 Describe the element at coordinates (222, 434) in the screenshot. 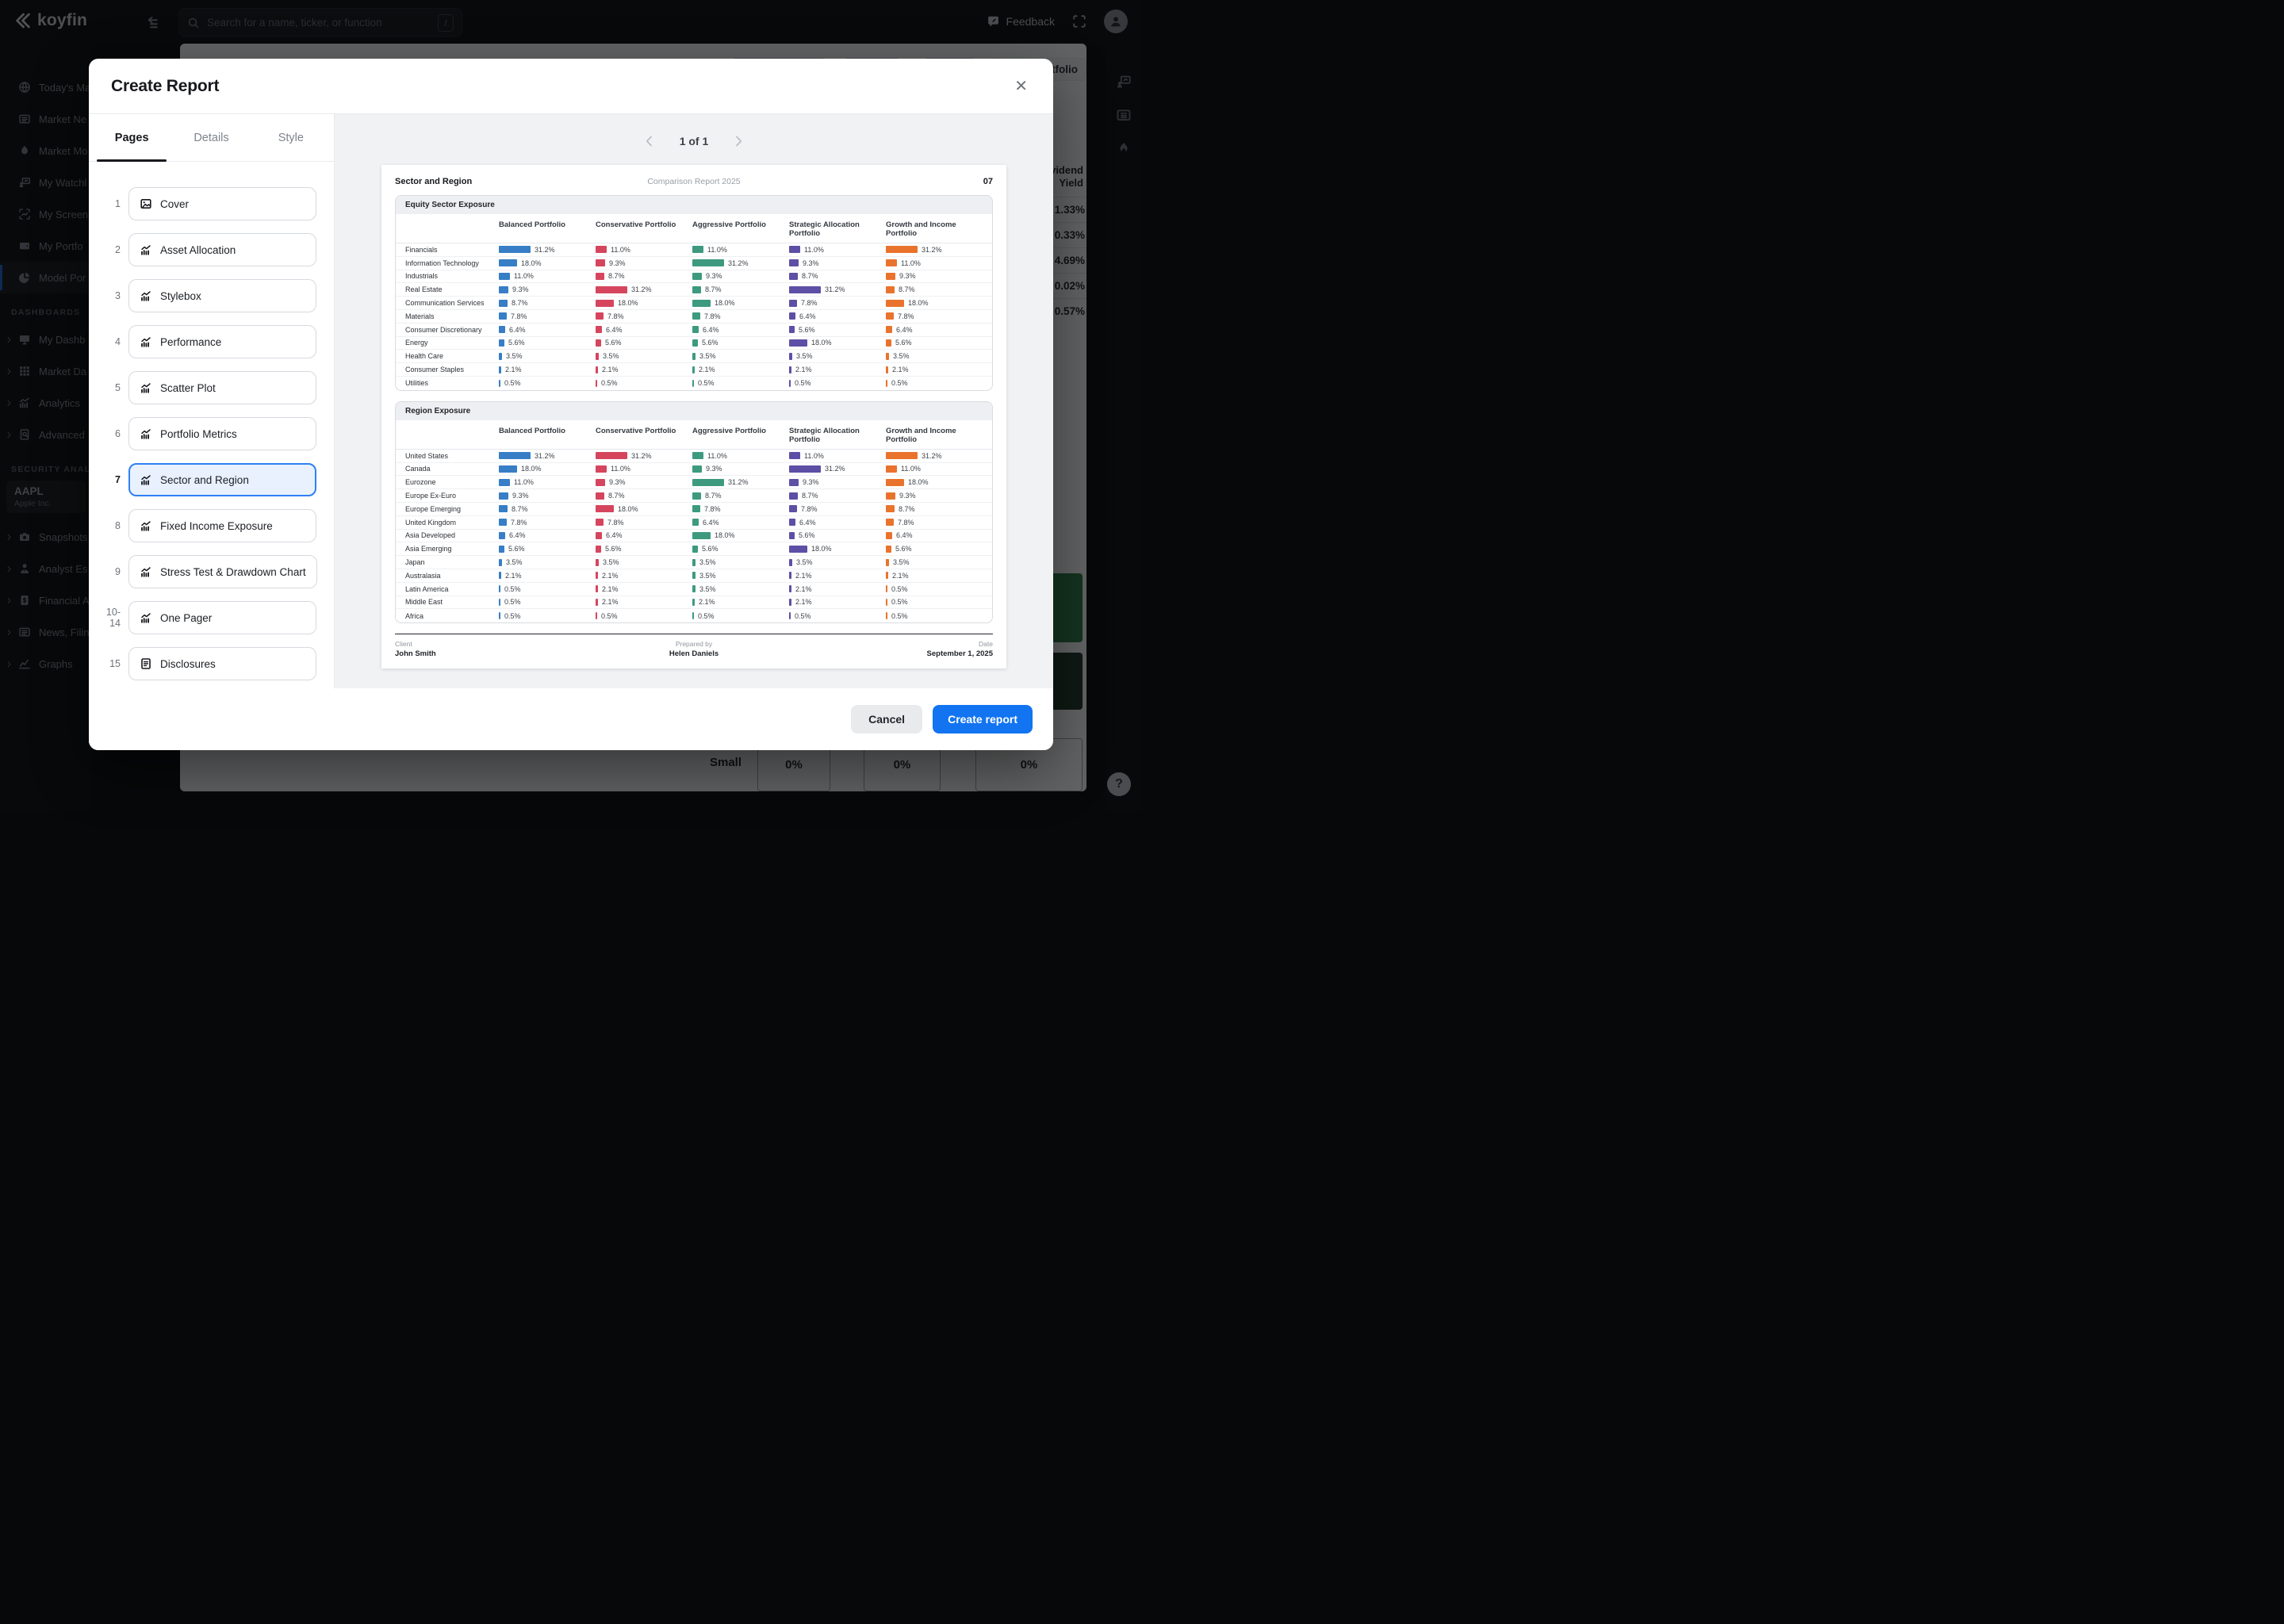

I see `page-item-portfolio-metrics: Portfolio Metrics` at that location.